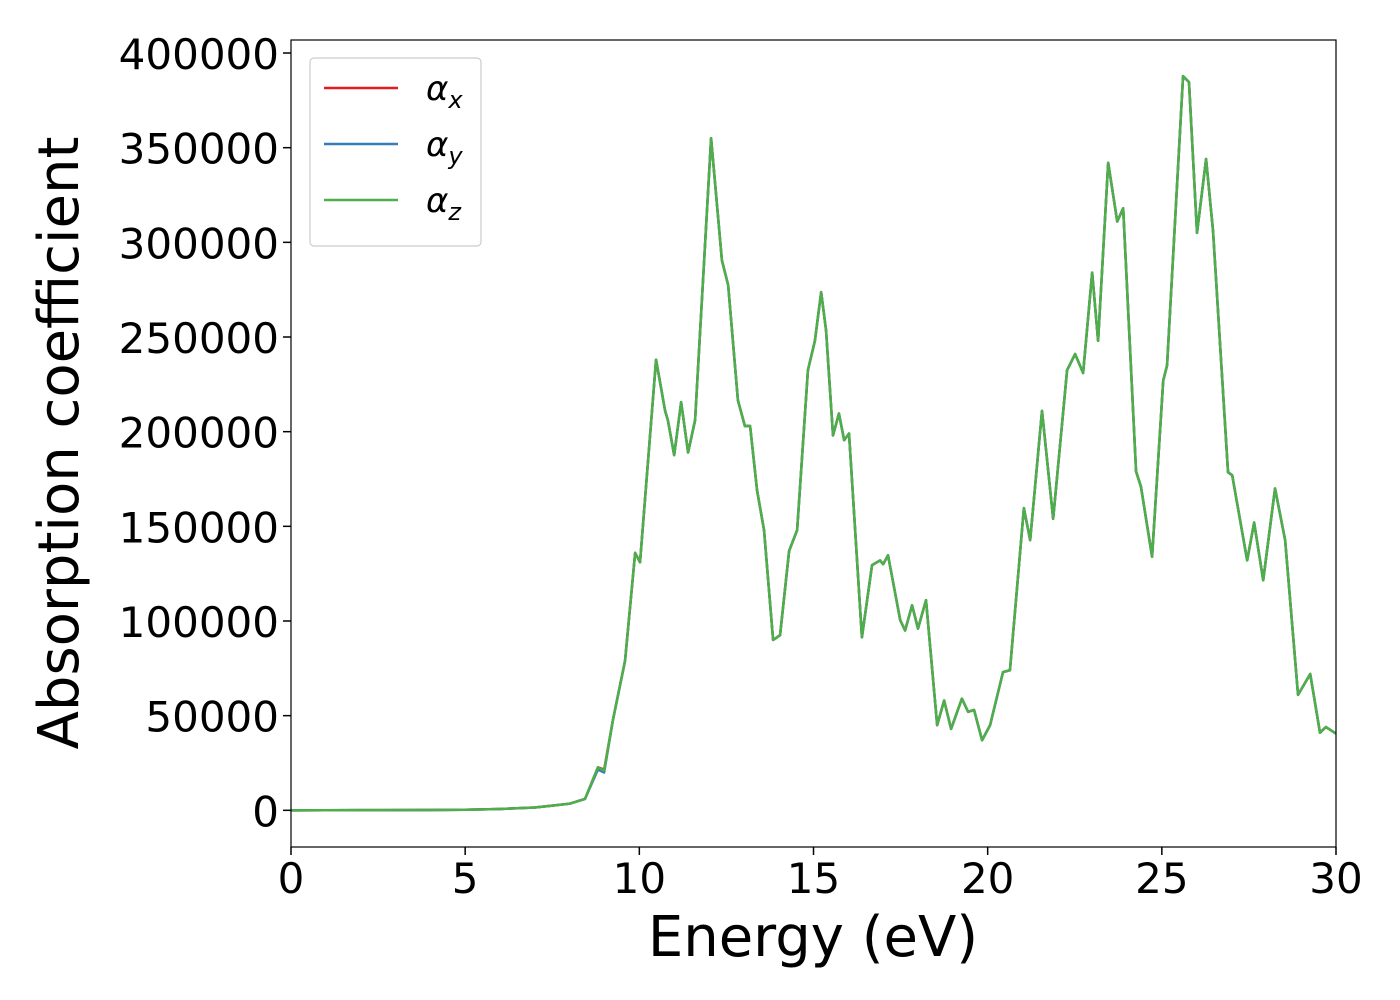  Describe the element at coordinates (199, 338) in the screenshot. I see `y-tick-label: 250000` at that location.